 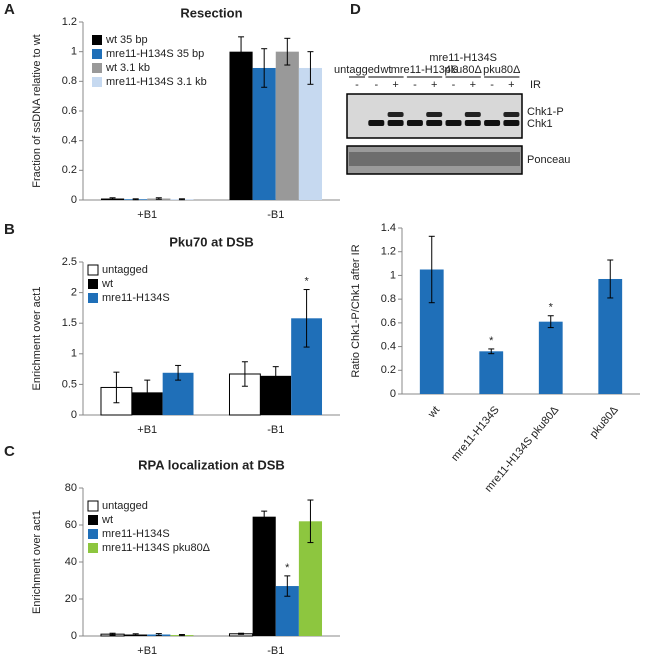 I want to click on loading-label: Ponceau, so click(x=548, y=160).